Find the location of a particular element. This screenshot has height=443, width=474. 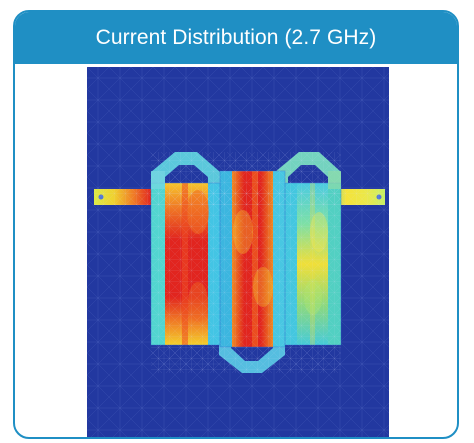

card-header: Current Distribution (2.7 GHz) is located at coordinates (236, 38).